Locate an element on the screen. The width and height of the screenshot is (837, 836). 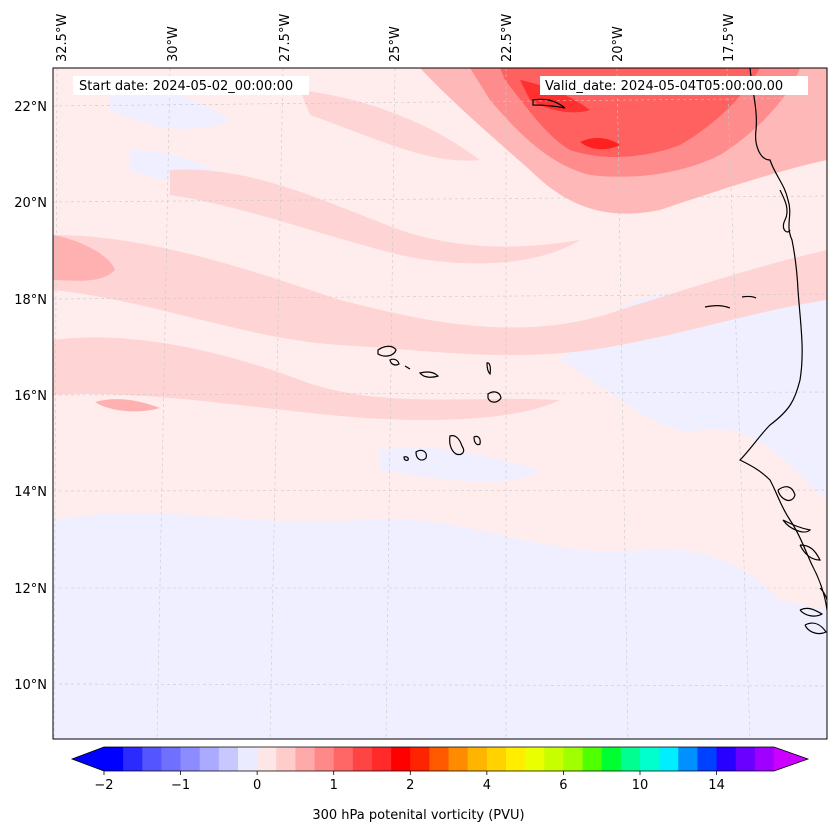
island-boa-vista is located at coordinates (494, 397).